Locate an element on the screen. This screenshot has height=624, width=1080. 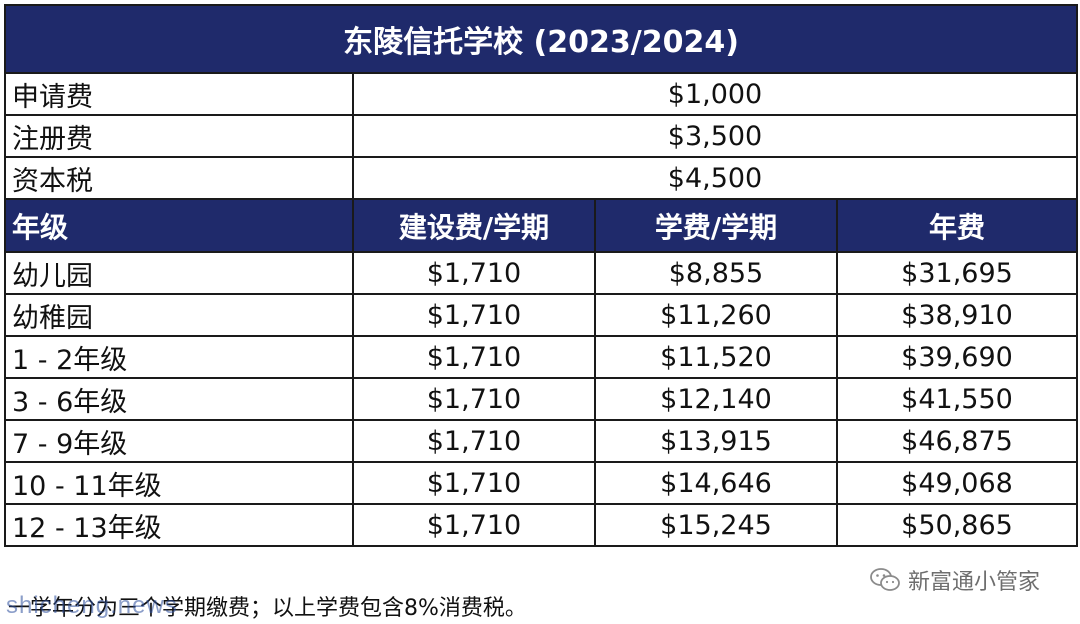
fee-value: $1,000 is located at coordinates (715, 94).